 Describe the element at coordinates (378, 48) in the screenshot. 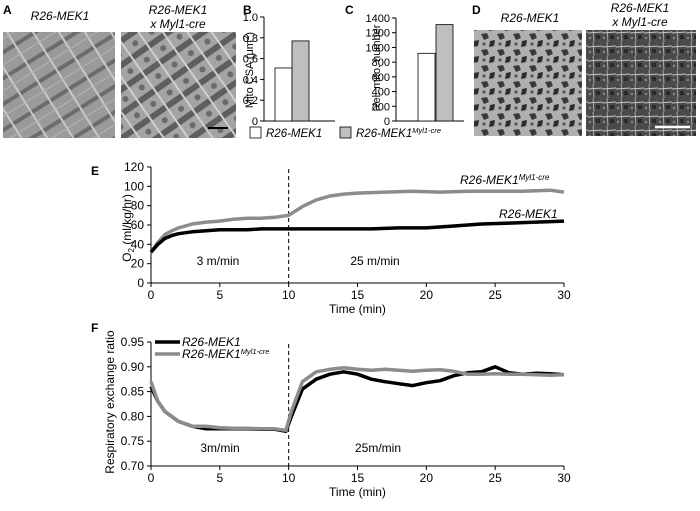

I see `y-tick-label: 1000` at that location.